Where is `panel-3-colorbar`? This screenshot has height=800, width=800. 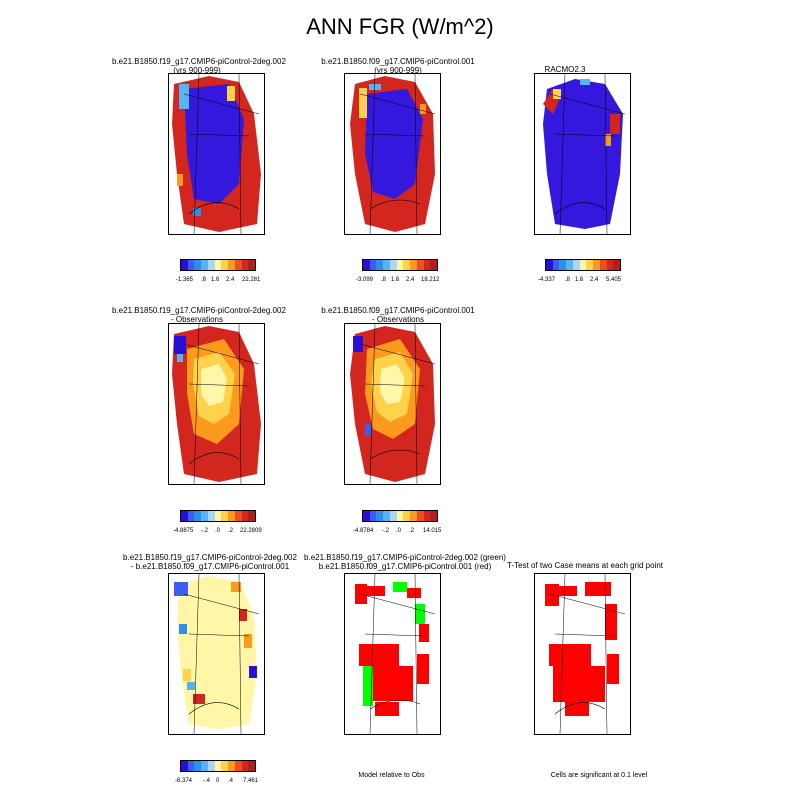 panel-3-colorbar is located at coordinates (583, 265).